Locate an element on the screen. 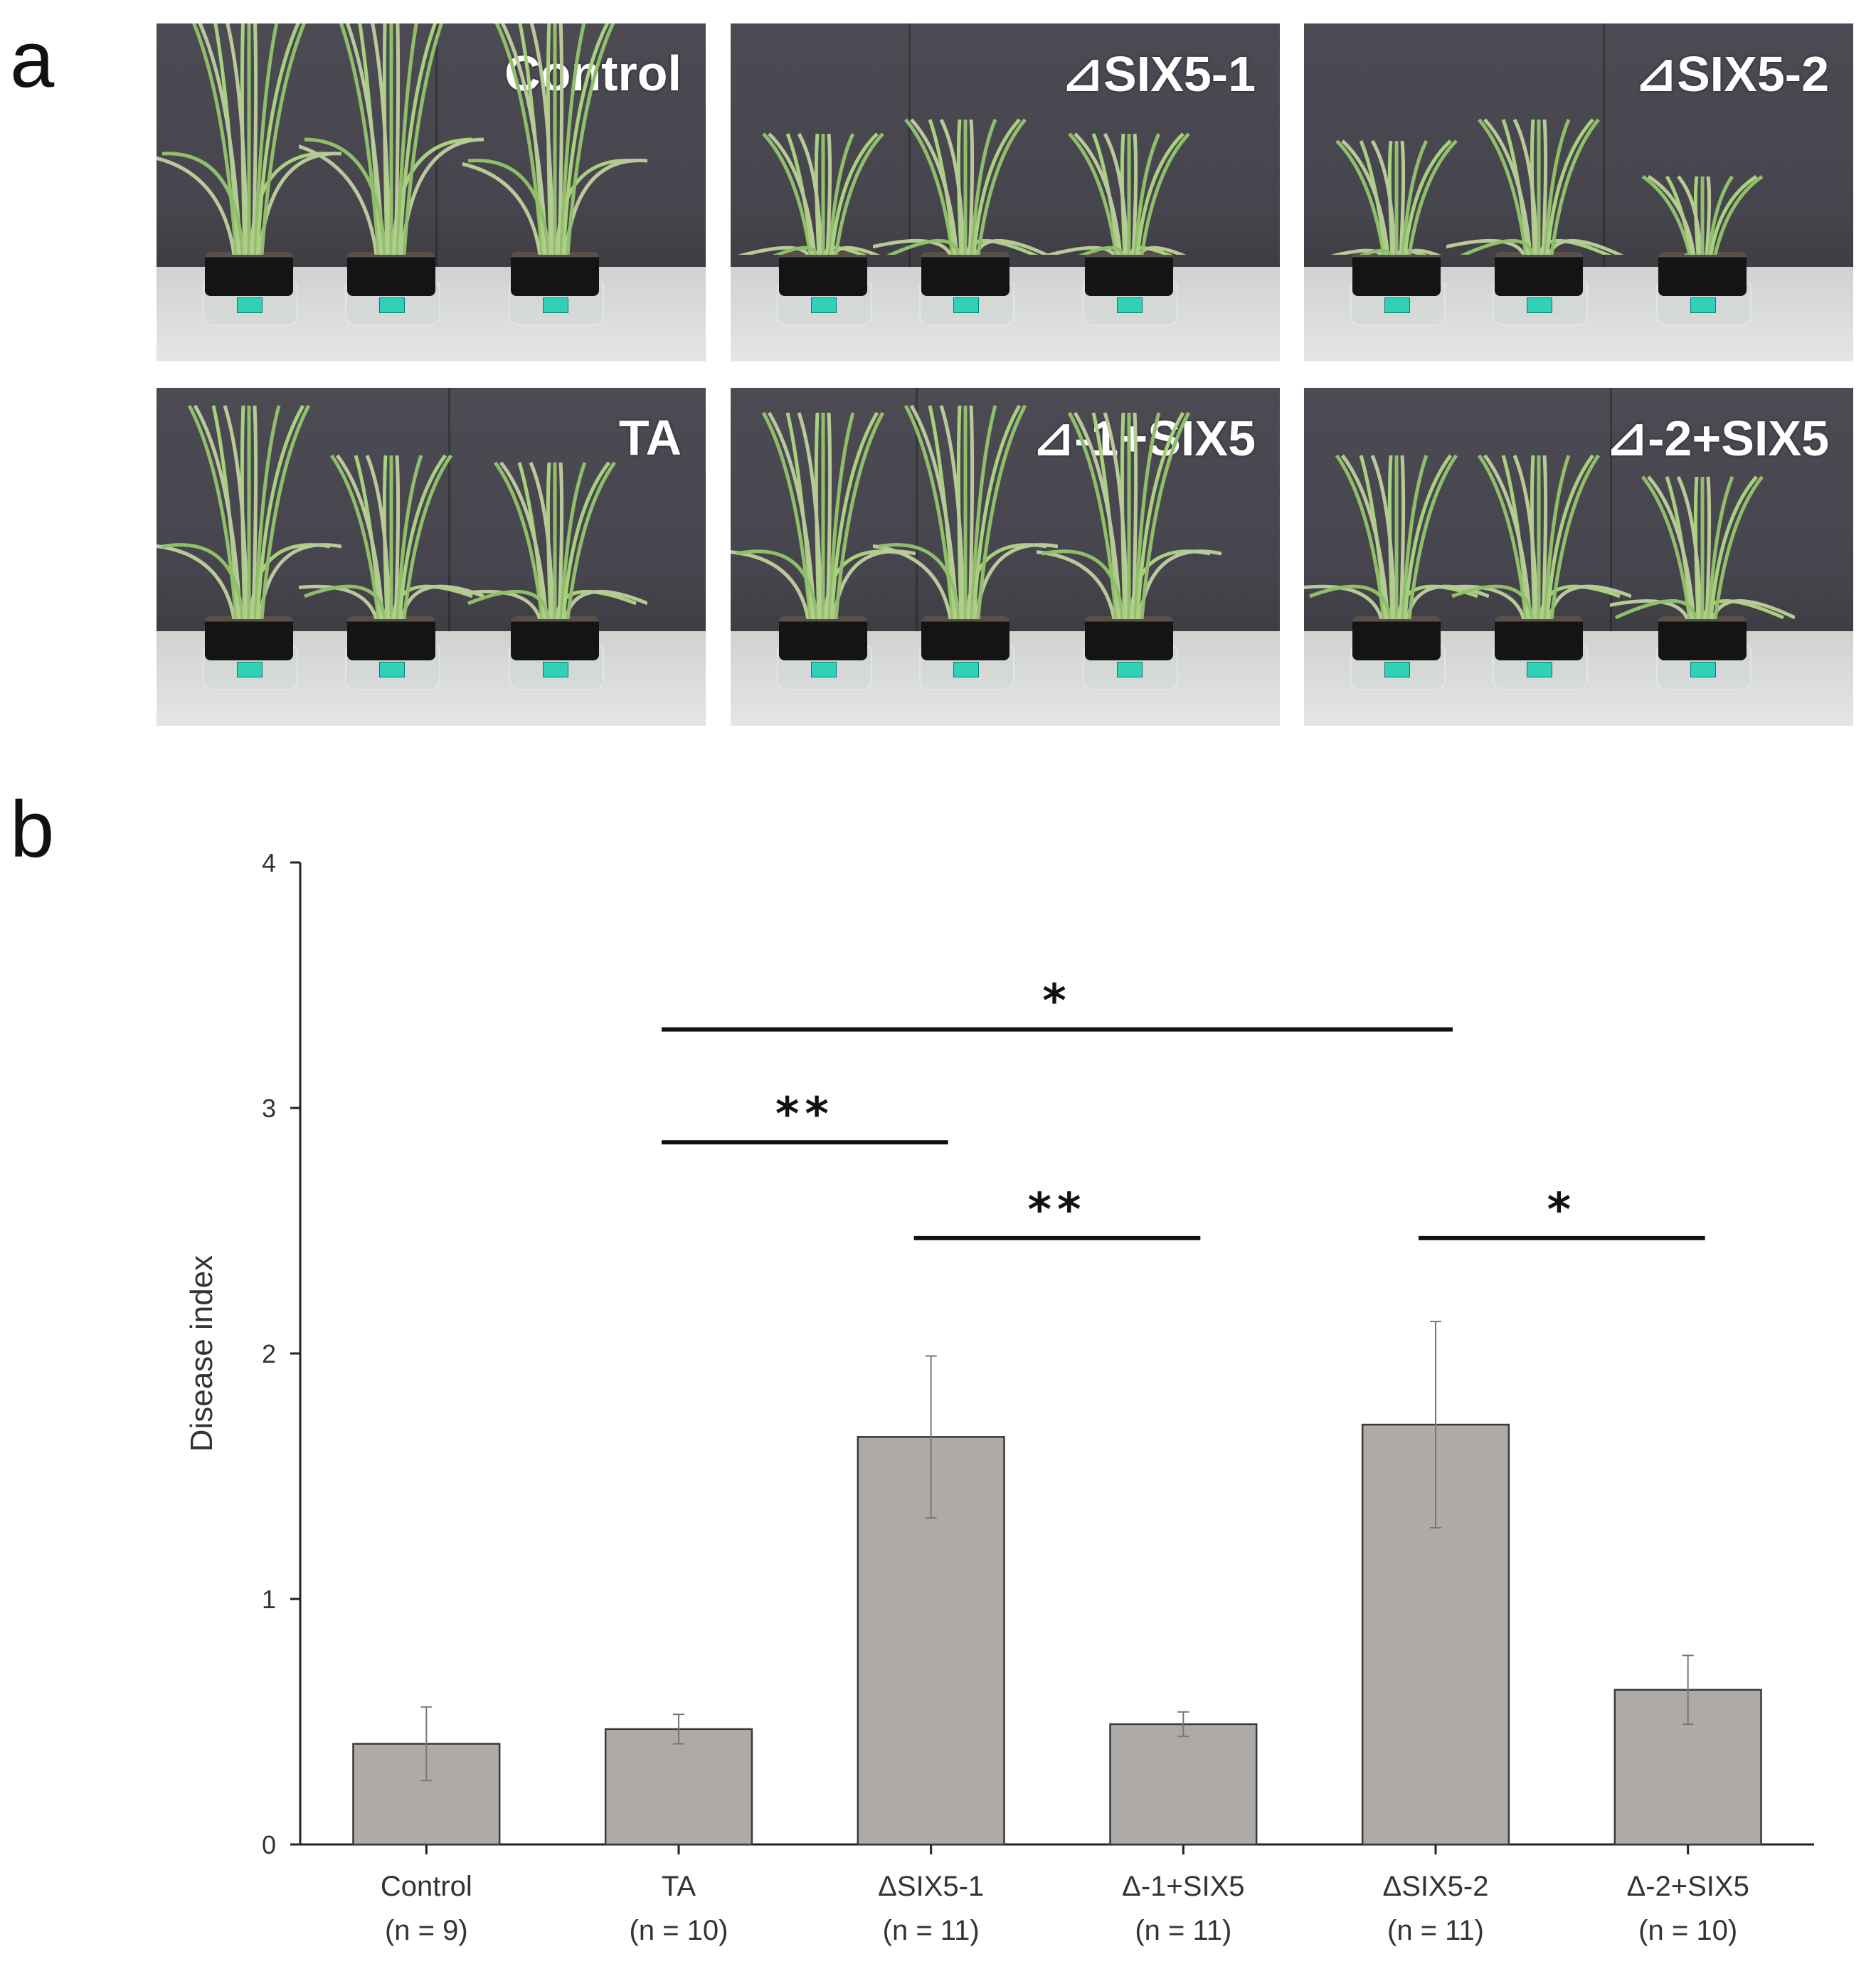  x-category-n: (n = 9) is located at coordinates (426, 1930).